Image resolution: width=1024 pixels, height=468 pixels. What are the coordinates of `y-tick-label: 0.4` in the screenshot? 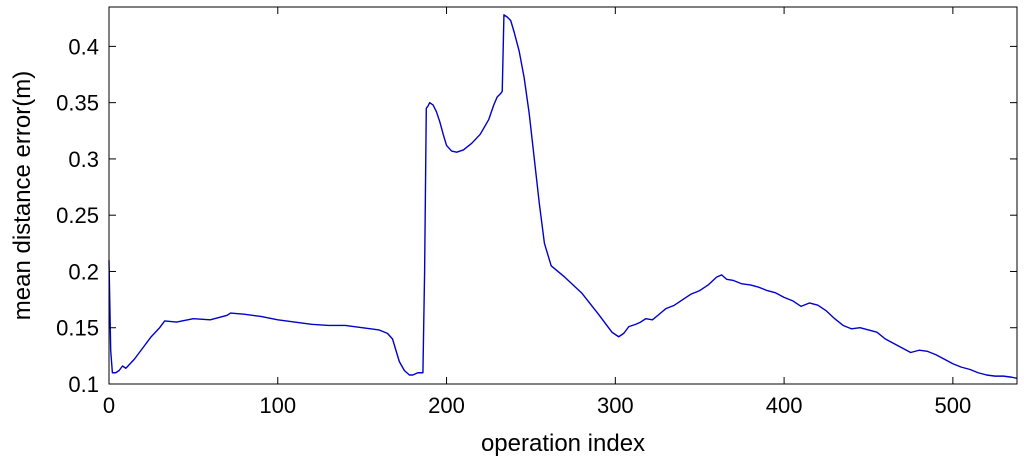 It's located at (83, 46).